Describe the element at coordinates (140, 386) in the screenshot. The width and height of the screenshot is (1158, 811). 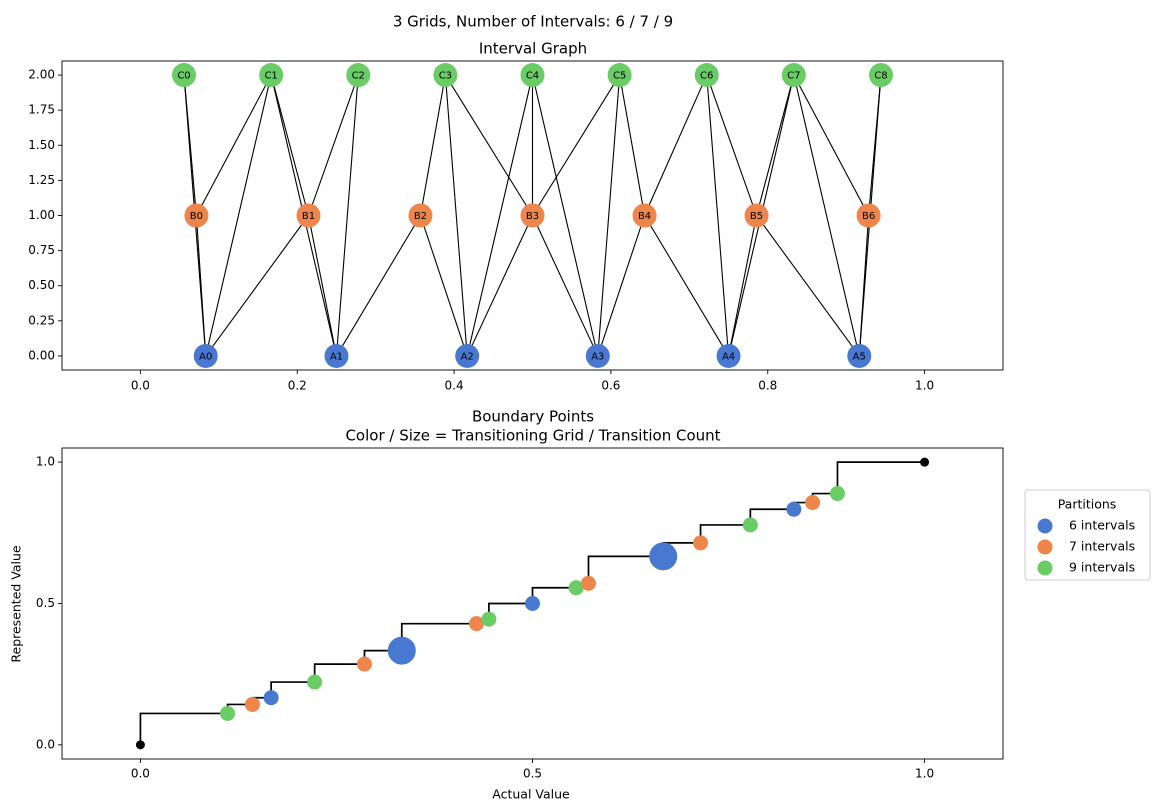
I see `x-tick-label: 0.0` at that location.